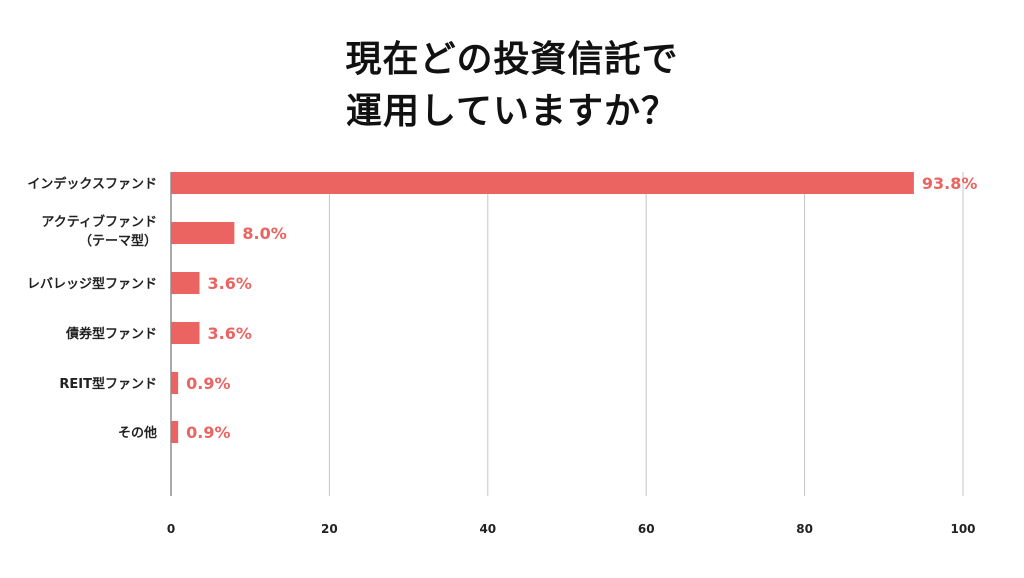 Image resolution: width=1024 pixels, height=578 pixels. I want to click on category-label: （テーマ型）, so click(118, 241).